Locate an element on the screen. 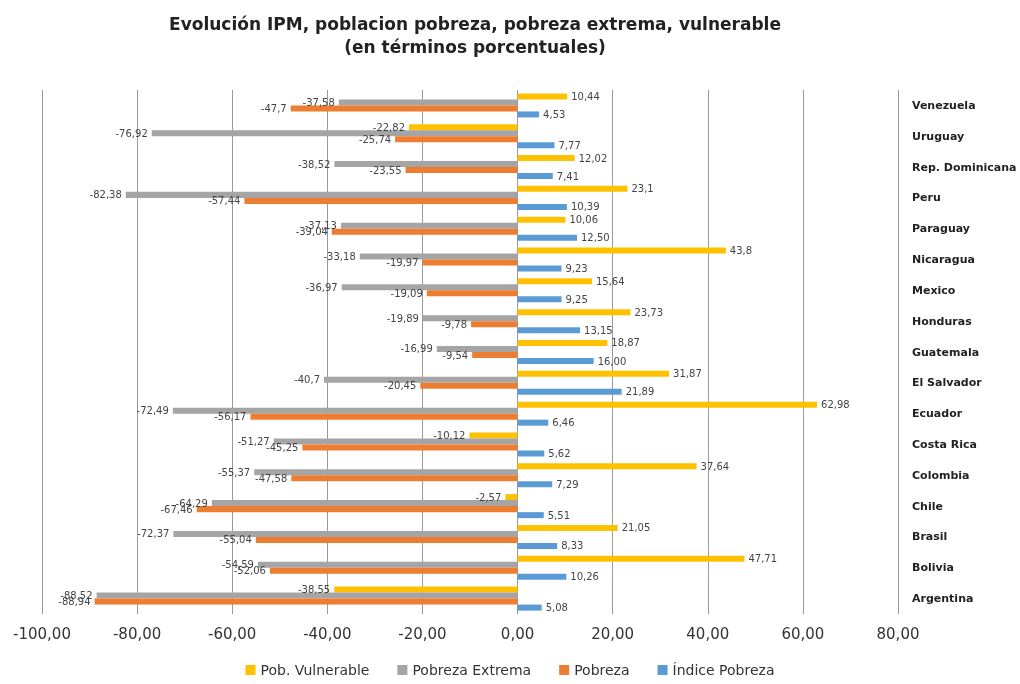  data-label: 4,53 is located at coordinates (554, 114).